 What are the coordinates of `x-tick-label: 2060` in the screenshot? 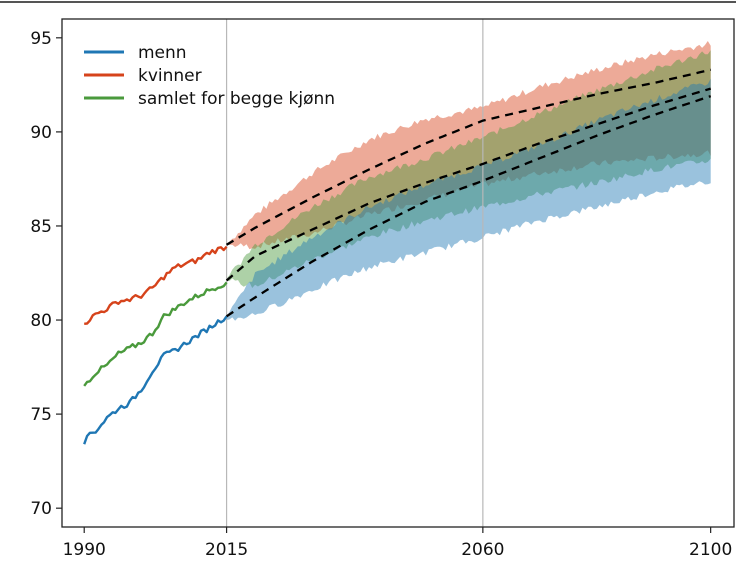 It's located at (482, 550).